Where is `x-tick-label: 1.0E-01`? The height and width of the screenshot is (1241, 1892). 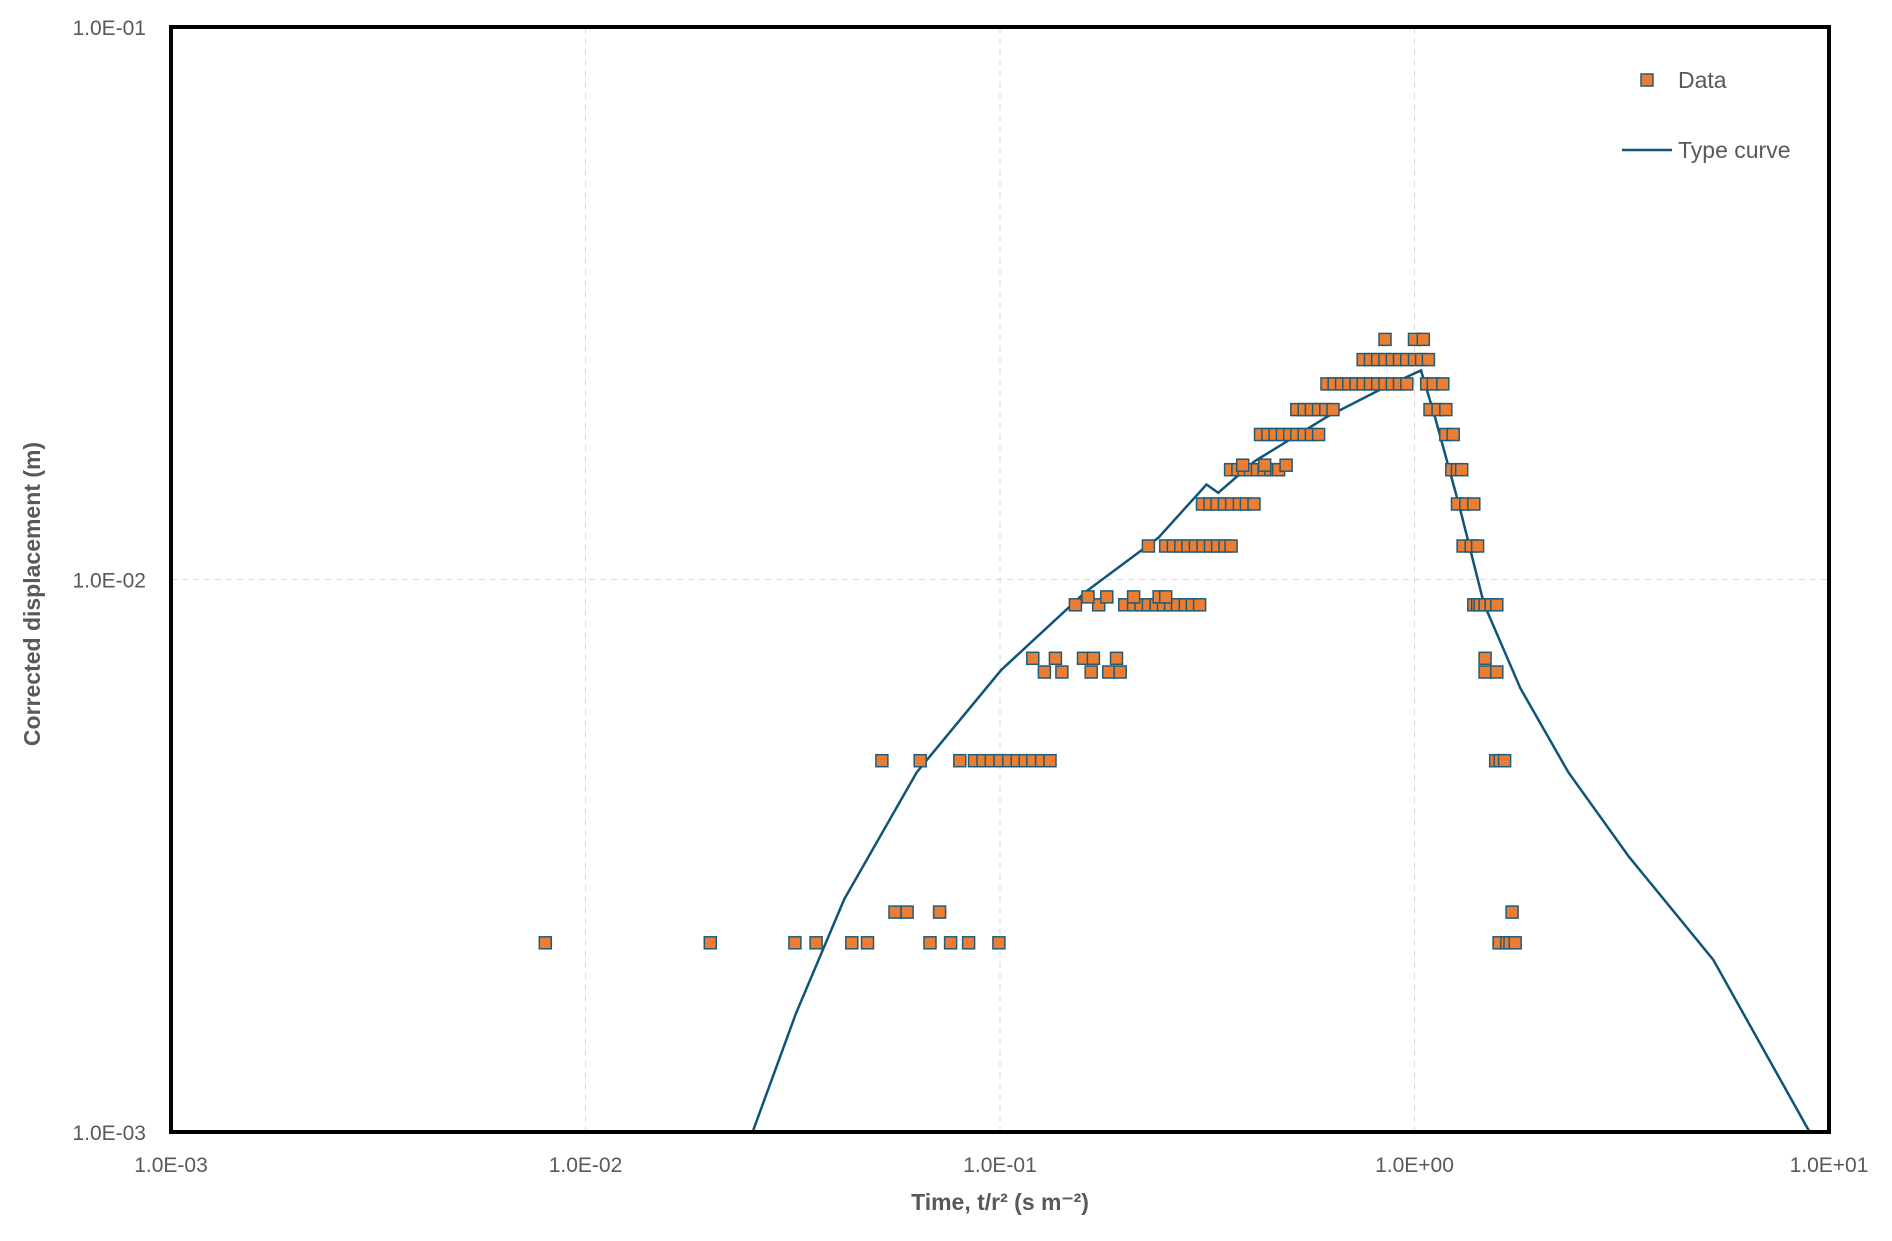 x-tick-label: 1.0E-01 is located at coordinates (1000, 1165).